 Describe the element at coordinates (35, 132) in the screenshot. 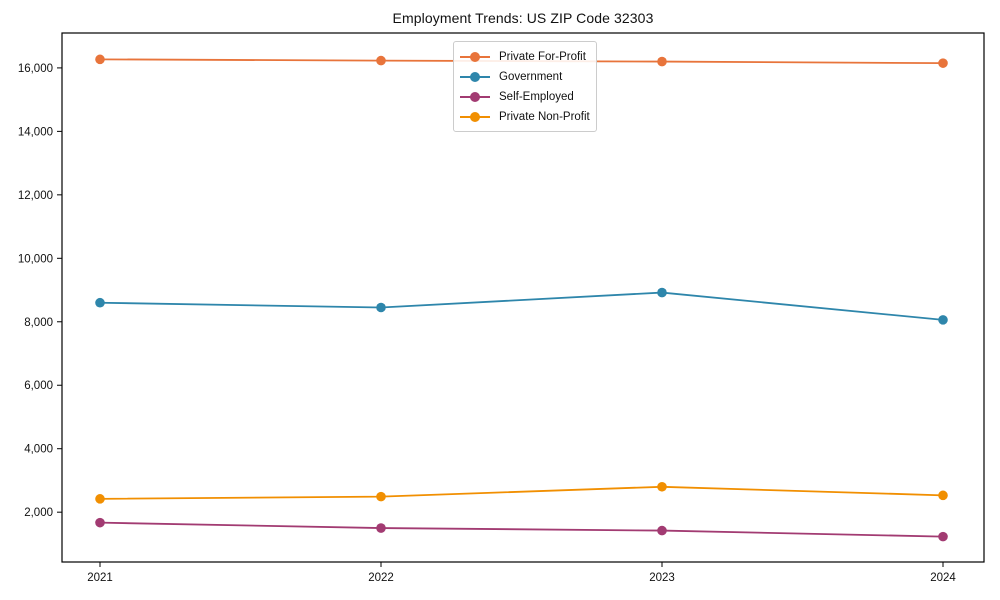

I see `y-tick-label: 14,000` at that location.